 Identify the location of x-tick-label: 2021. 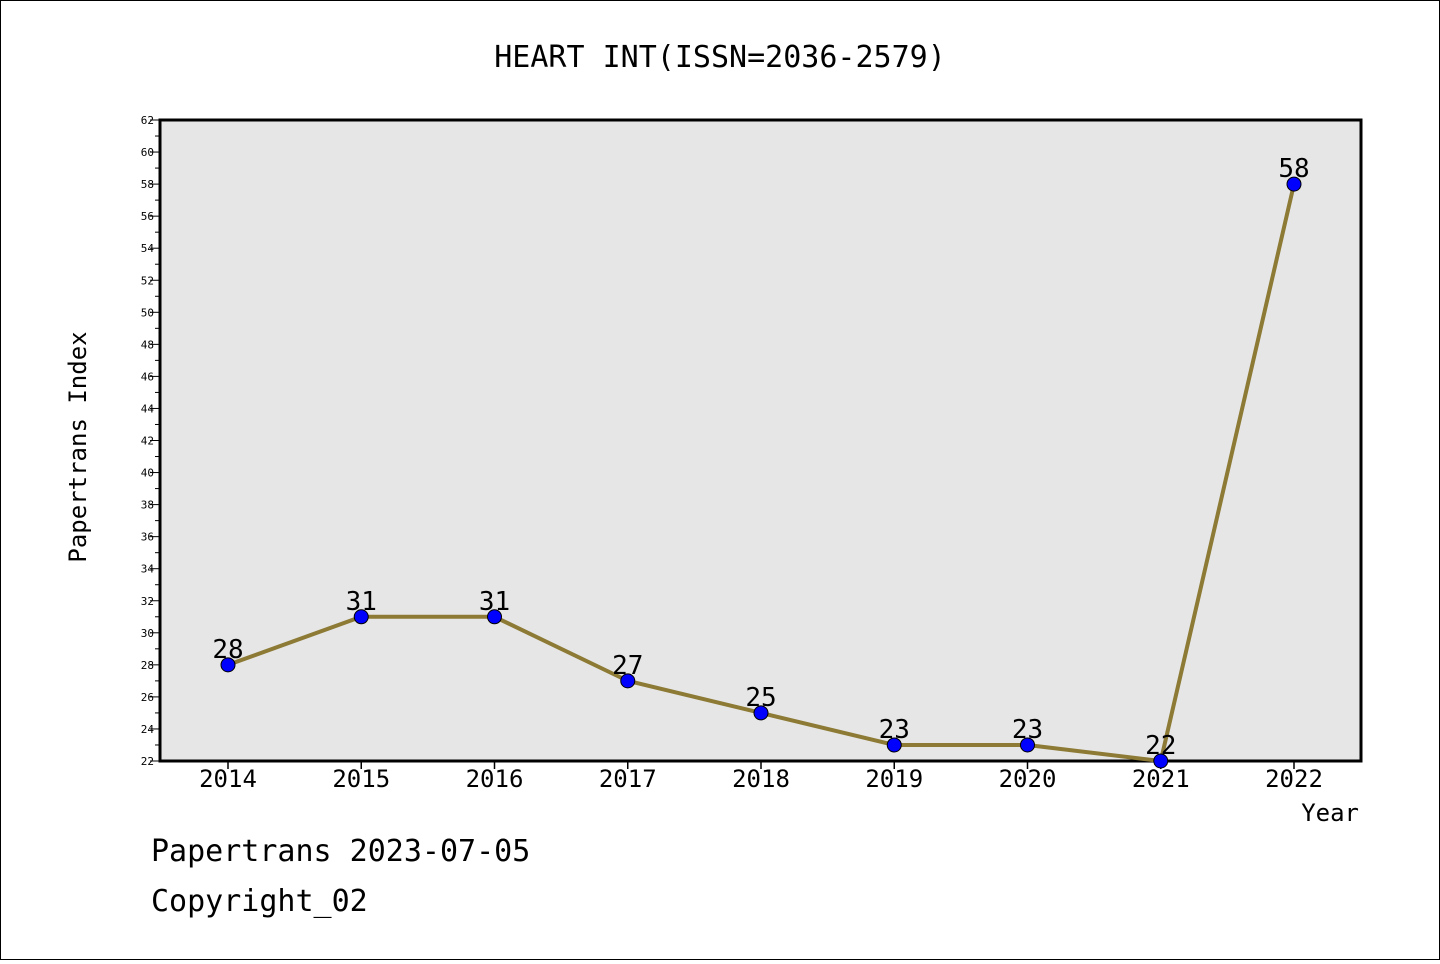
(1161, 779).